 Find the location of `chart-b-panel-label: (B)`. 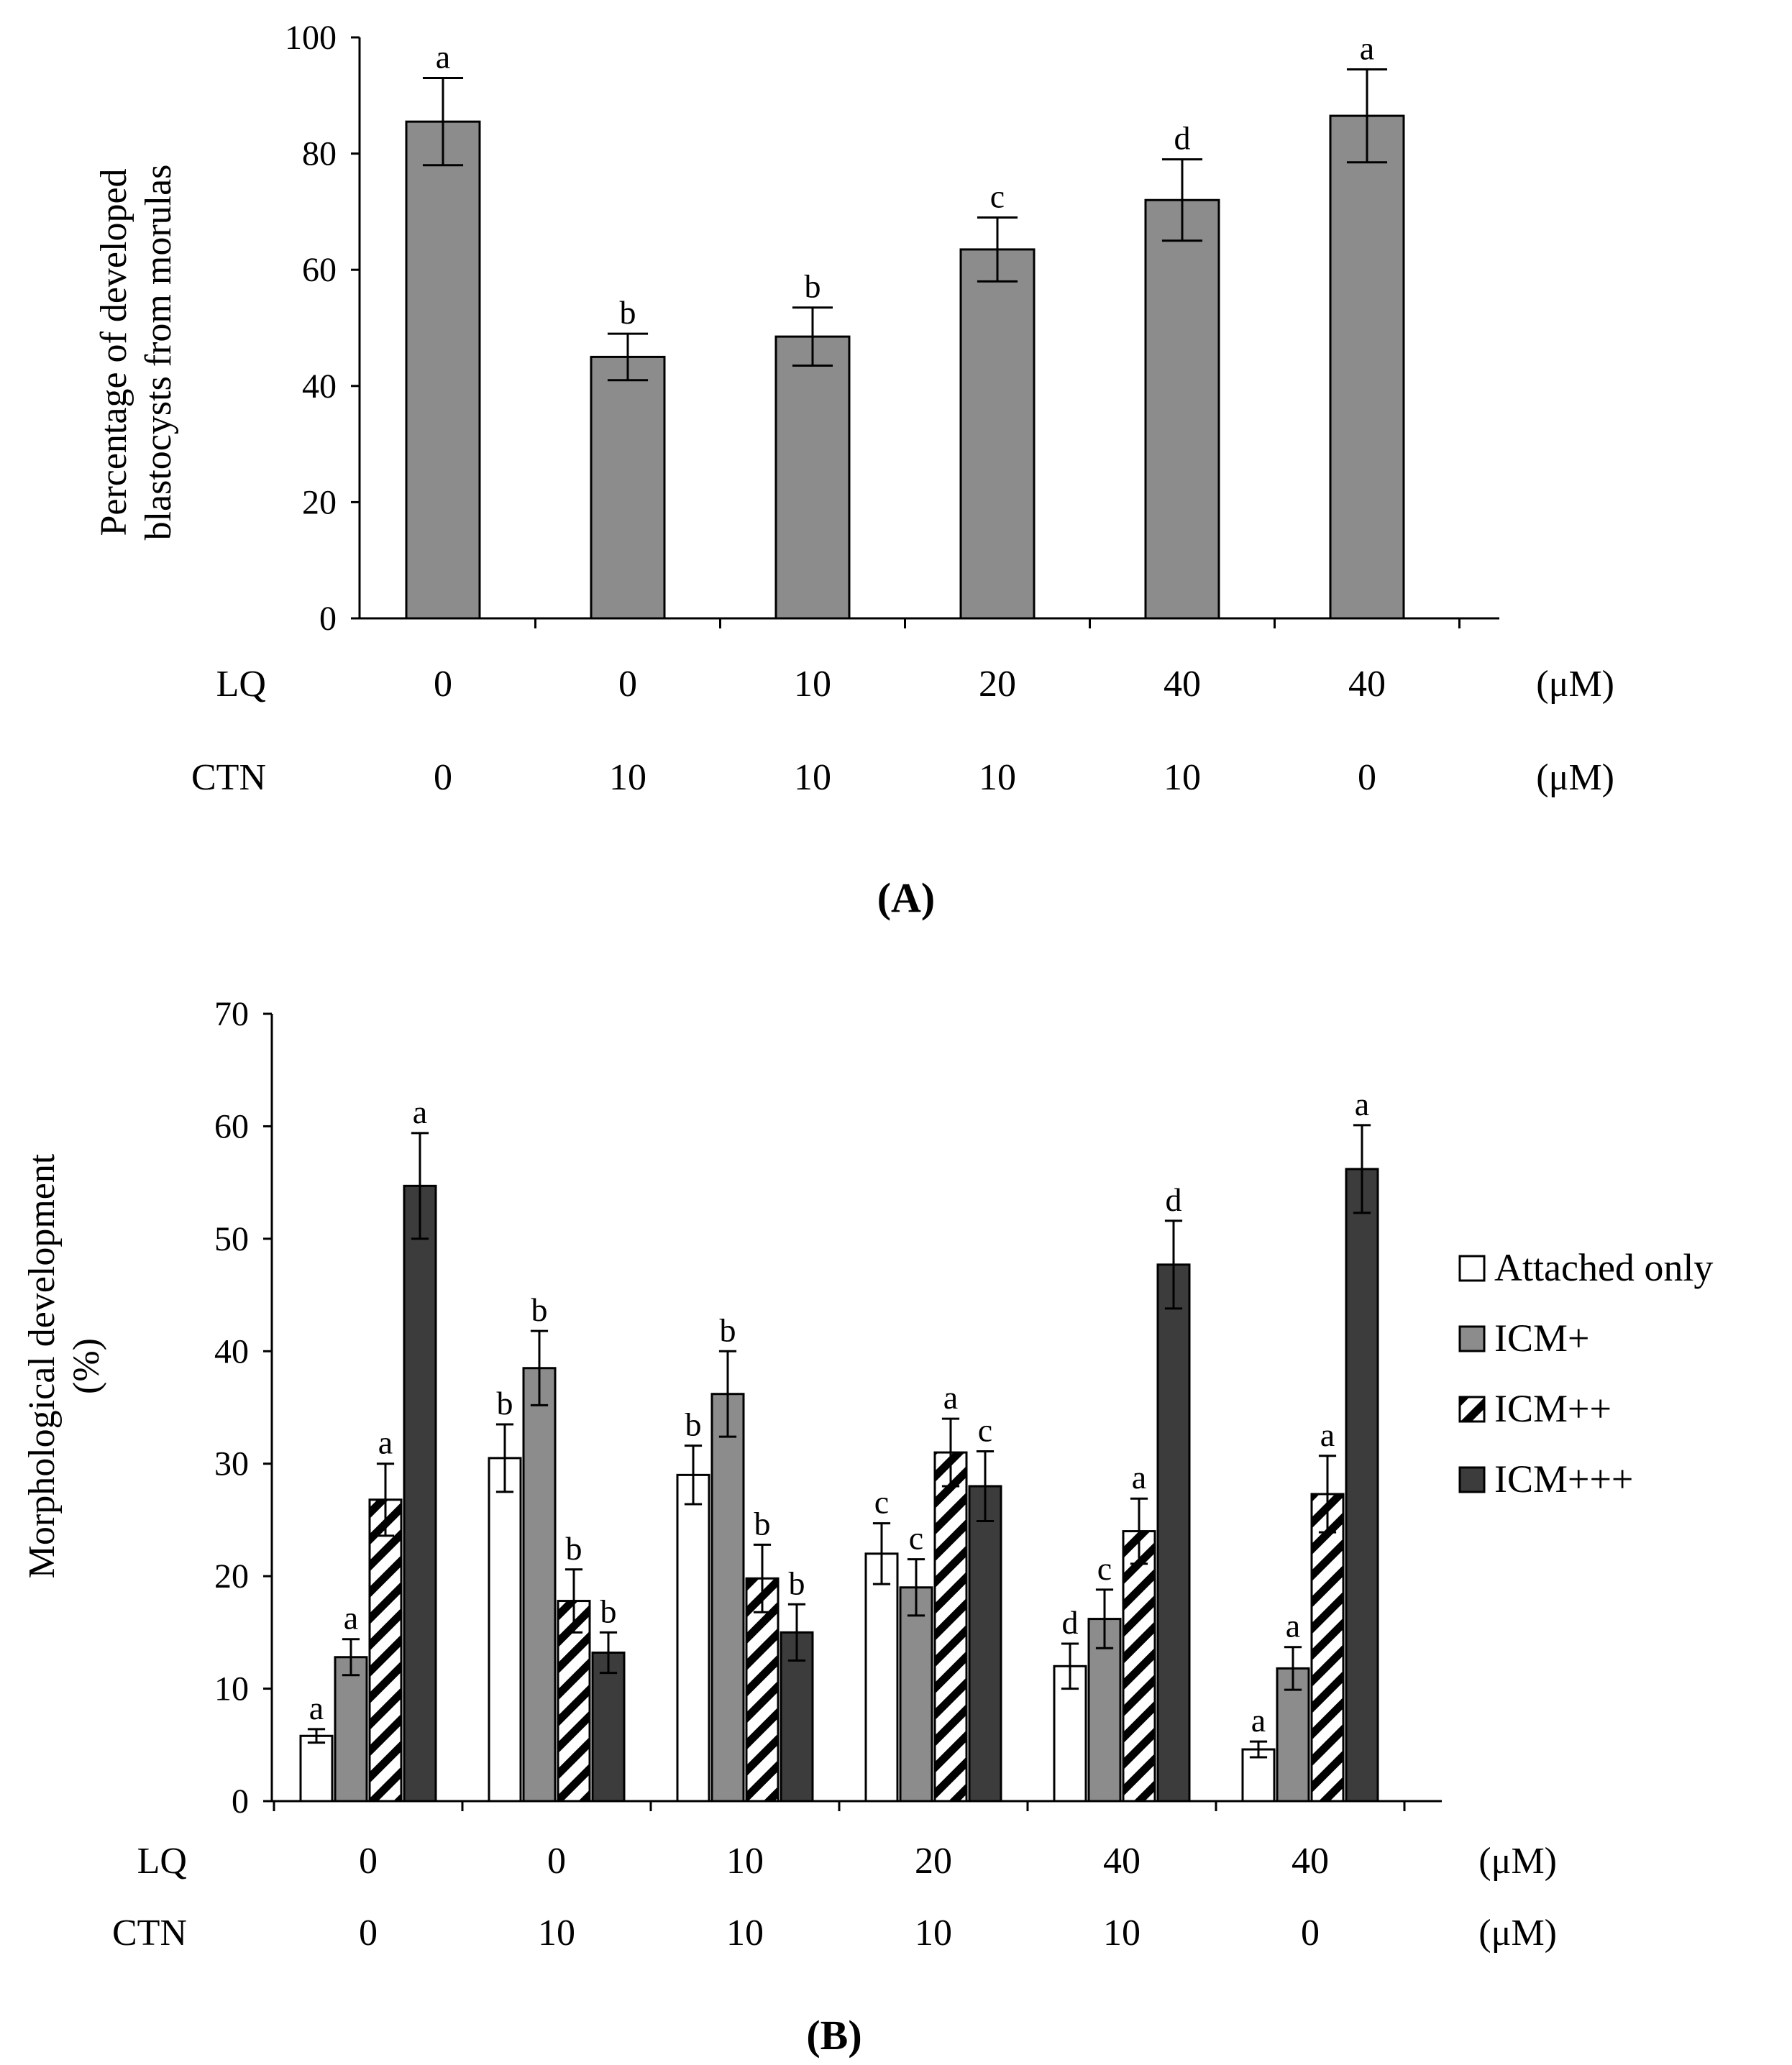

chart-b-panel-label: (B) is located at coordinates (833, 2035).